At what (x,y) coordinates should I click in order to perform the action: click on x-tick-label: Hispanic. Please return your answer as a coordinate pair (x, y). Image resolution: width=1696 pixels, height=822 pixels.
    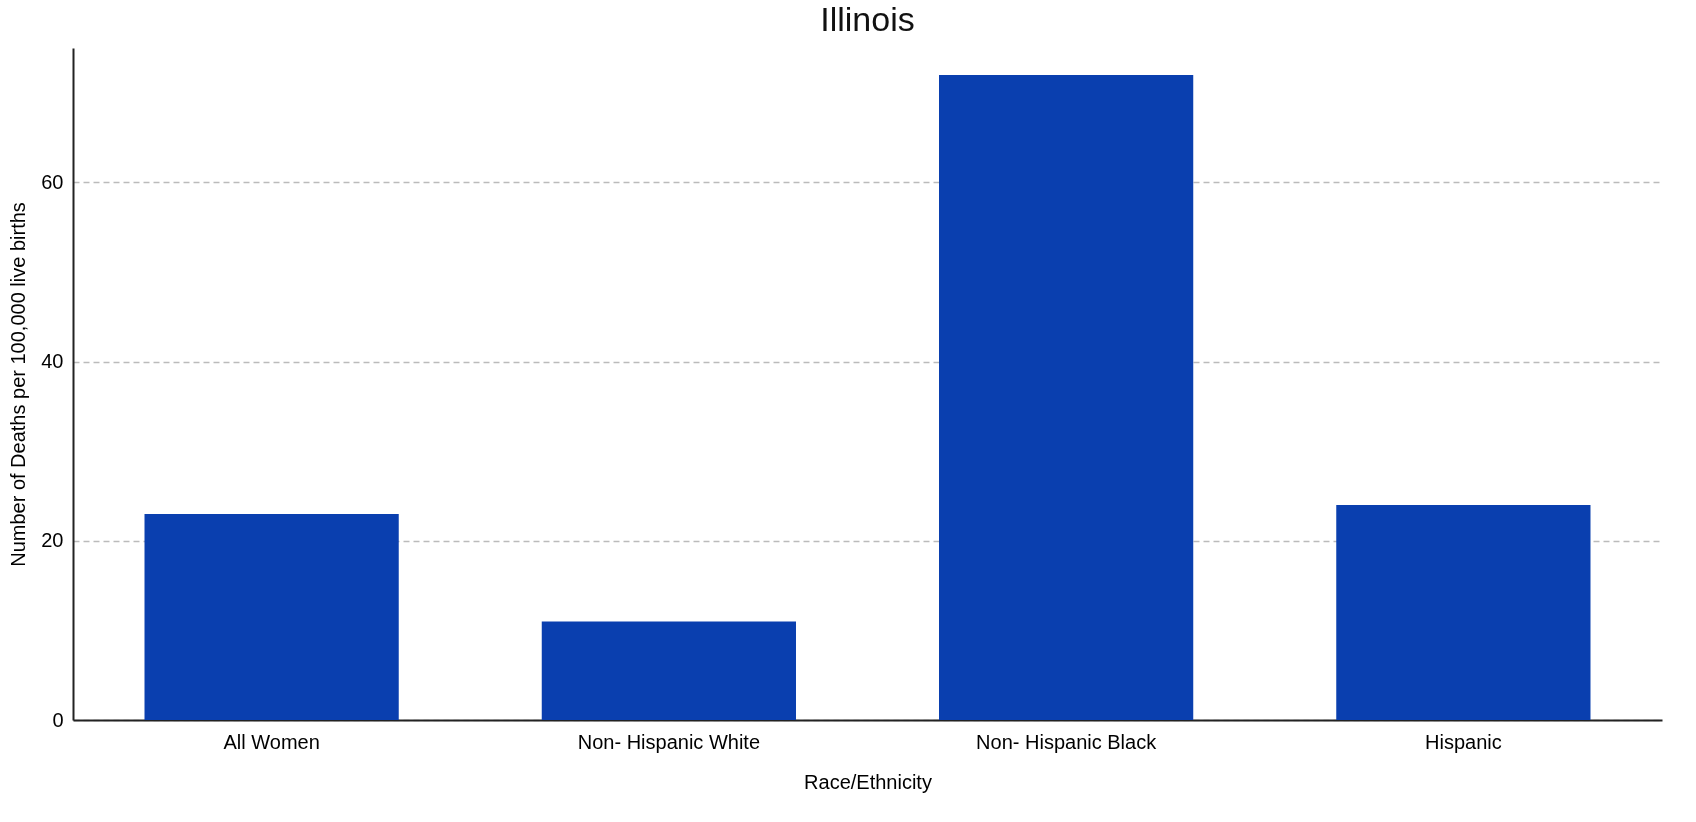
    Looking at the image, I should click on (1463, 741).